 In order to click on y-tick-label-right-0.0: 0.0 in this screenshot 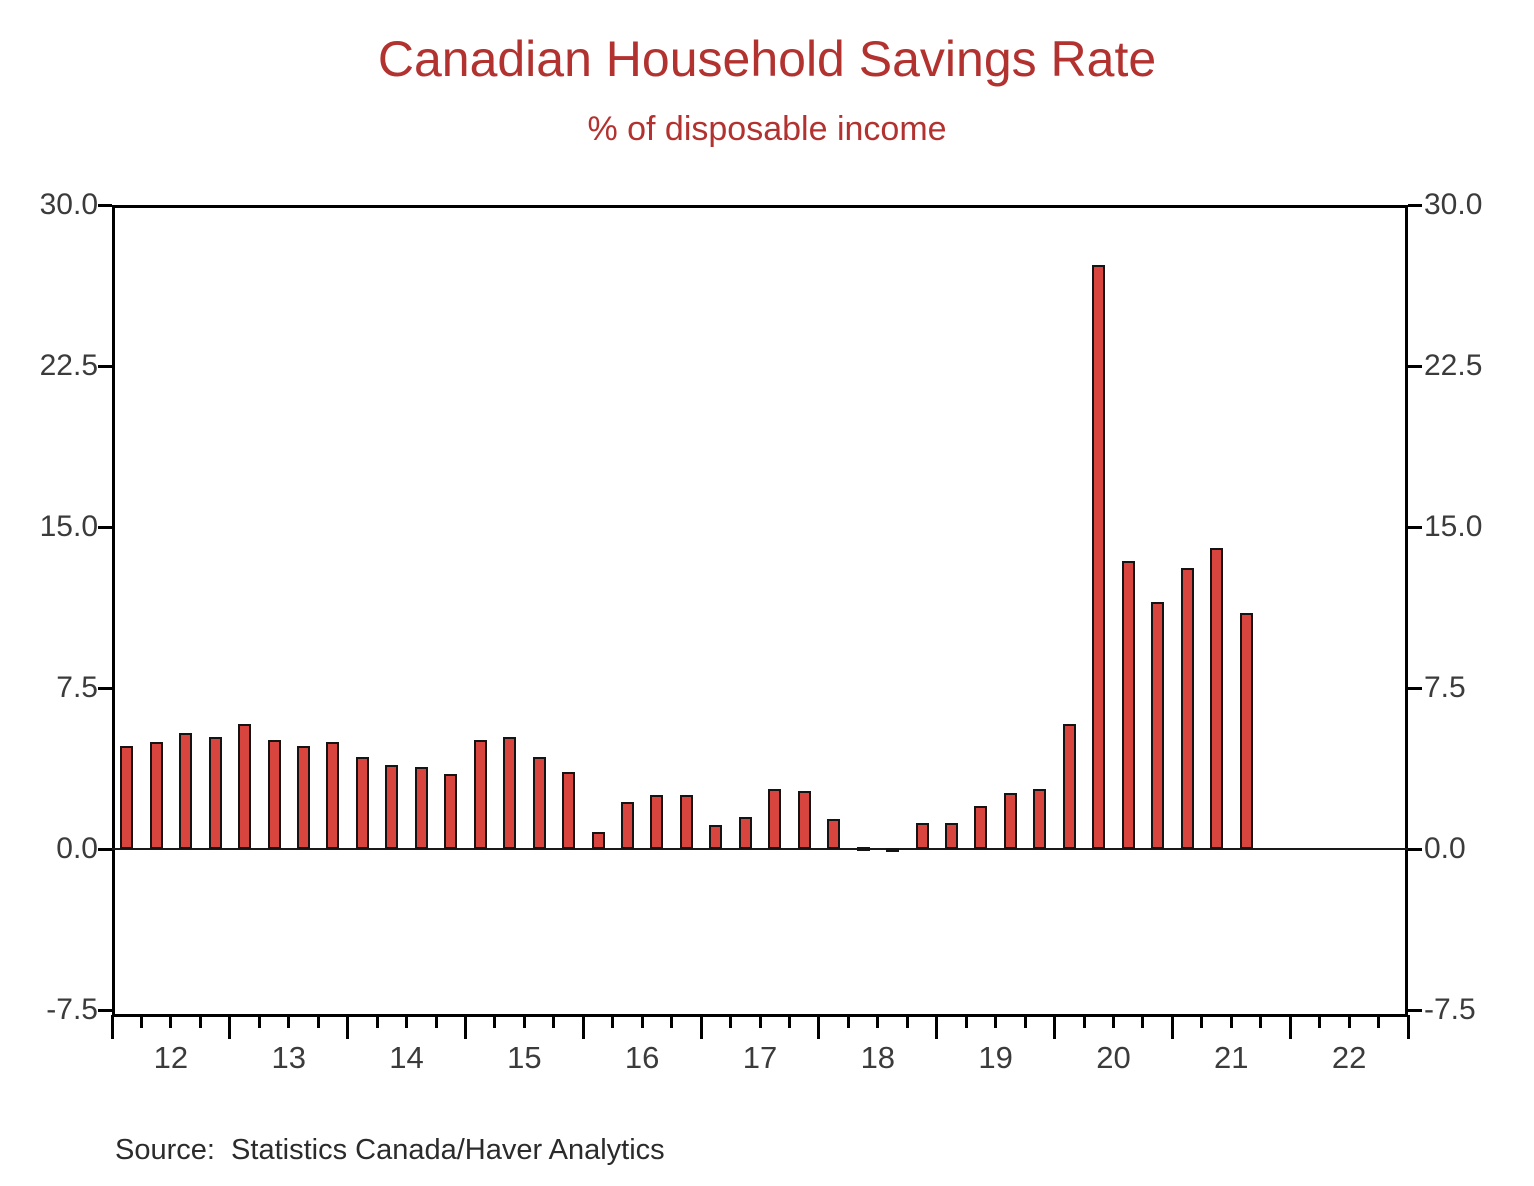, I will do `click(1445, 848)`.